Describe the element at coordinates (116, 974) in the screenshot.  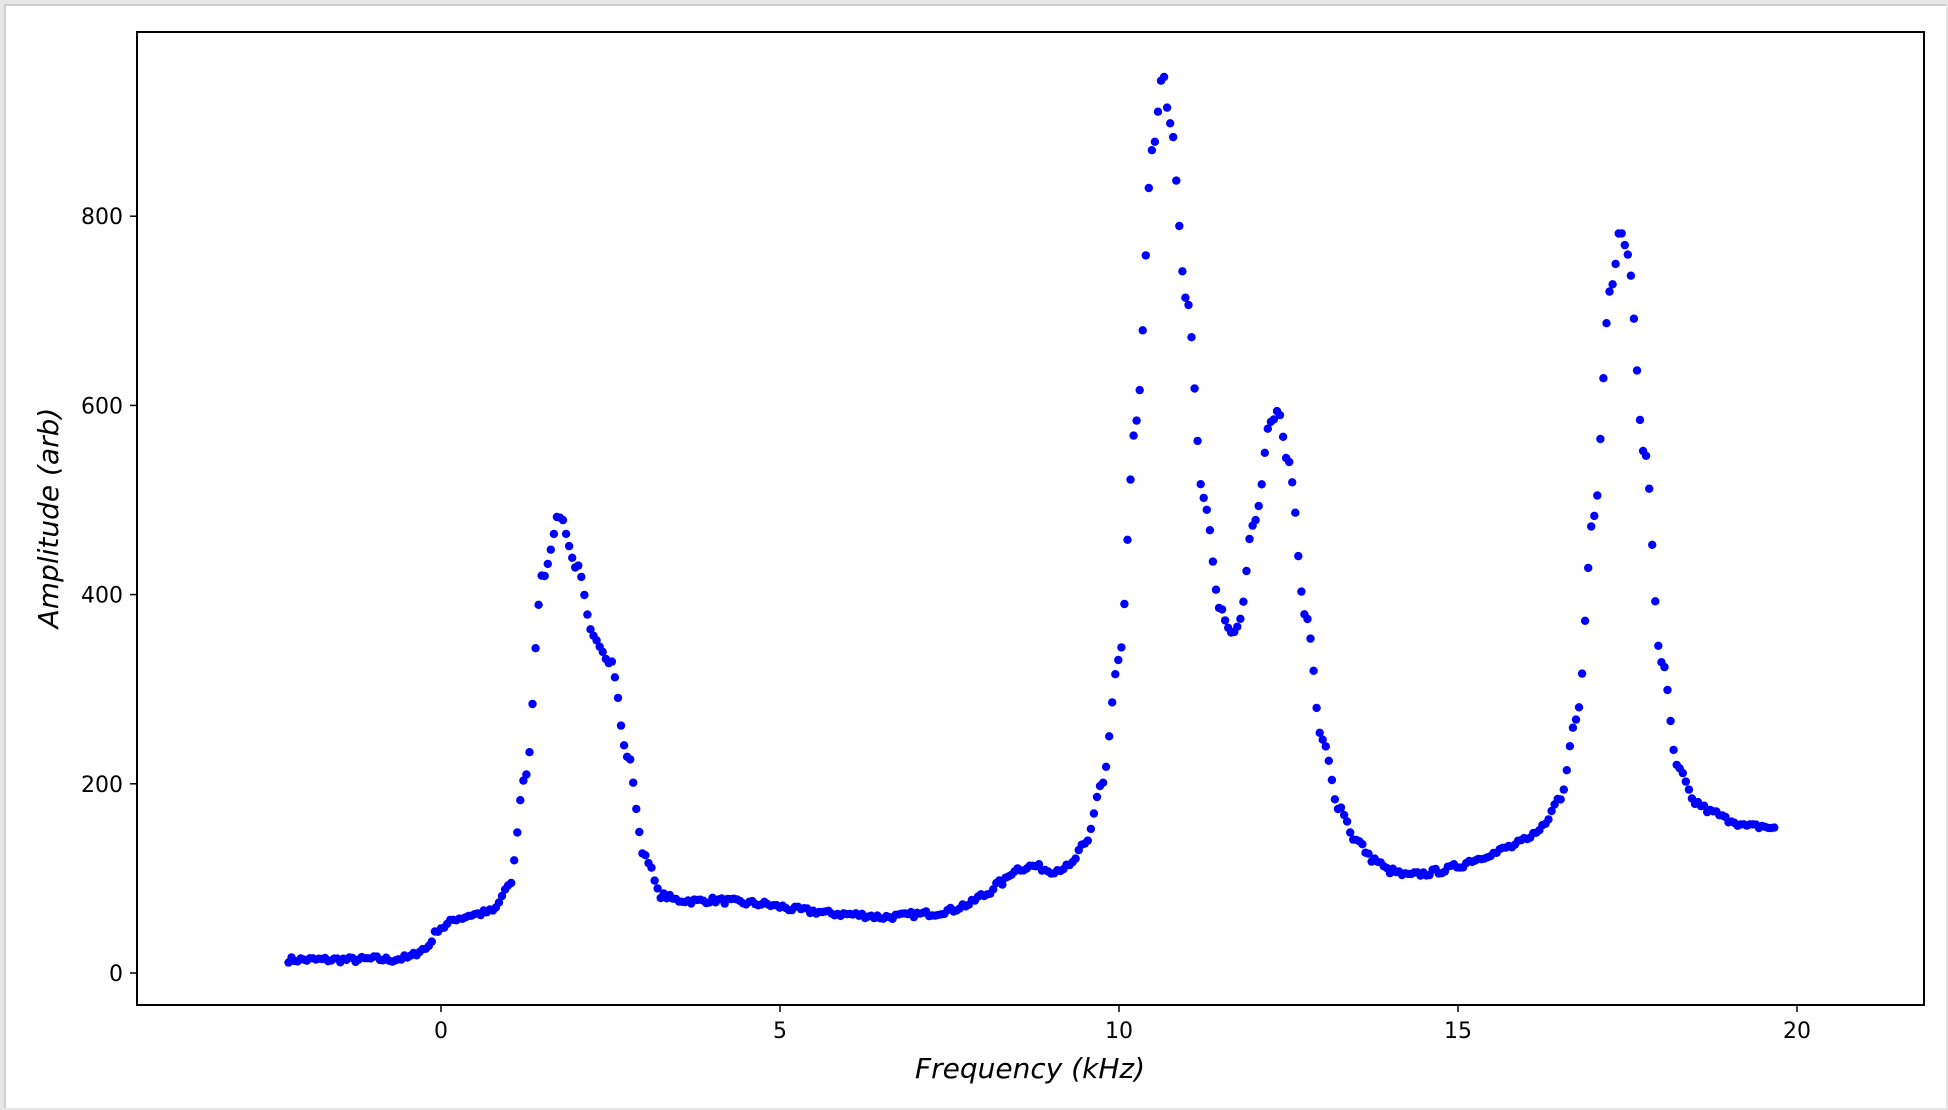
I see `y-tick-label: 0` at that location.